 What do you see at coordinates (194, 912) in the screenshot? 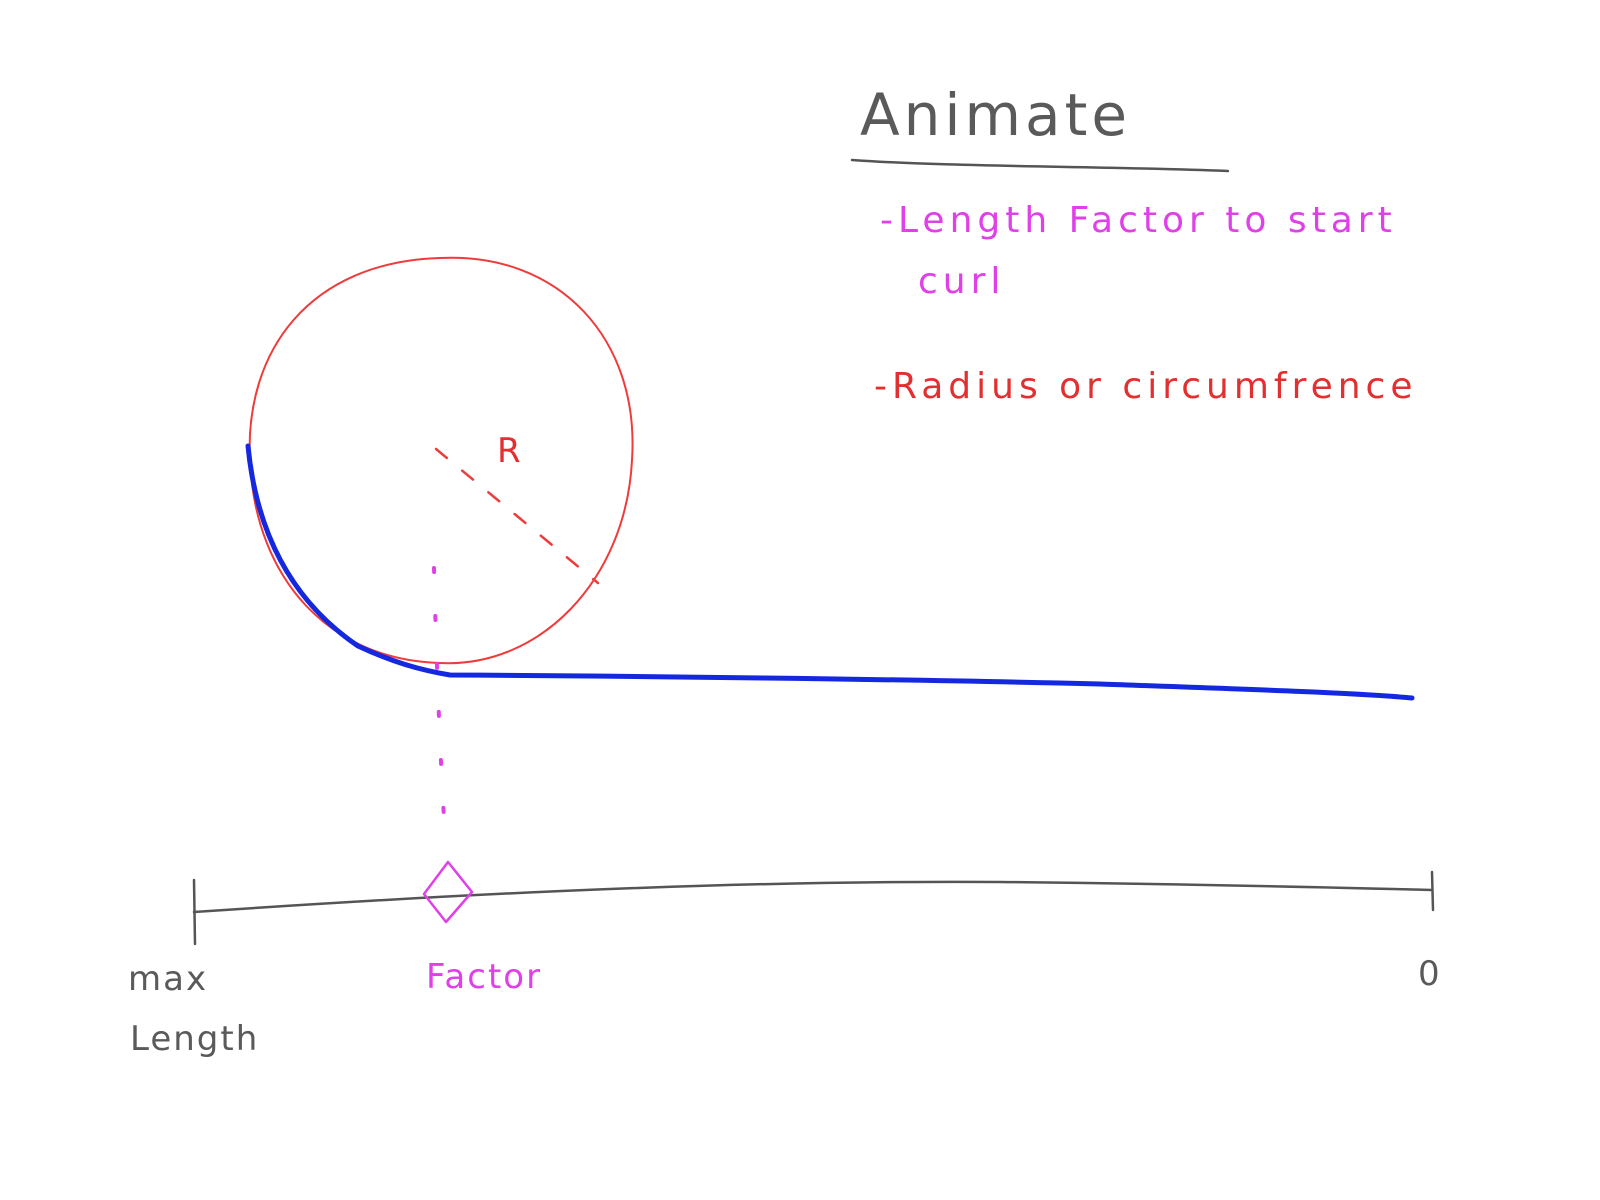
I see `axis-tick-max` at bounding box center [194, 912].